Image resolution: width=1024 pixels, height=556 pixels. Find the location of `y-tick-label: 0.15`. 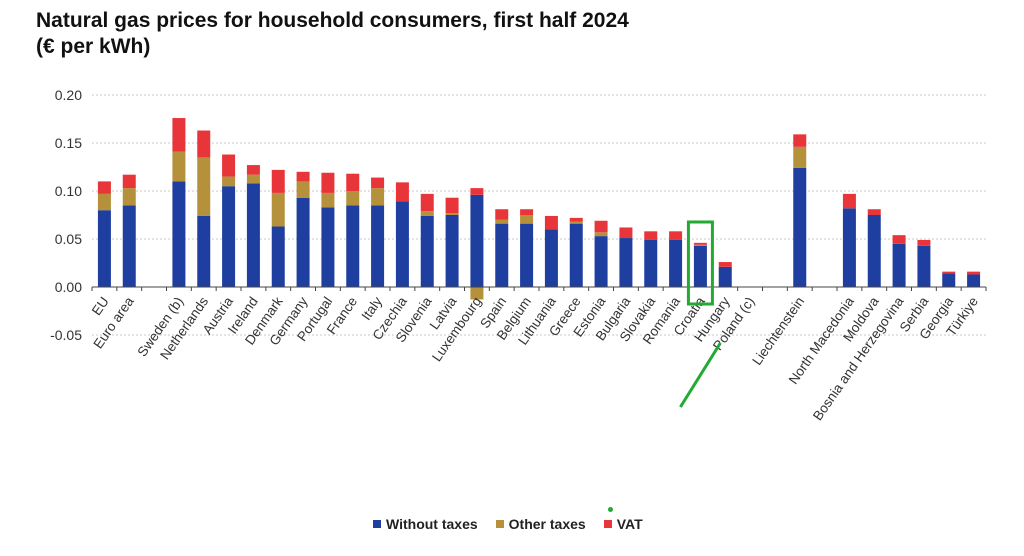

y-tick-label: 0.15 is located at coordinates (68, 143).